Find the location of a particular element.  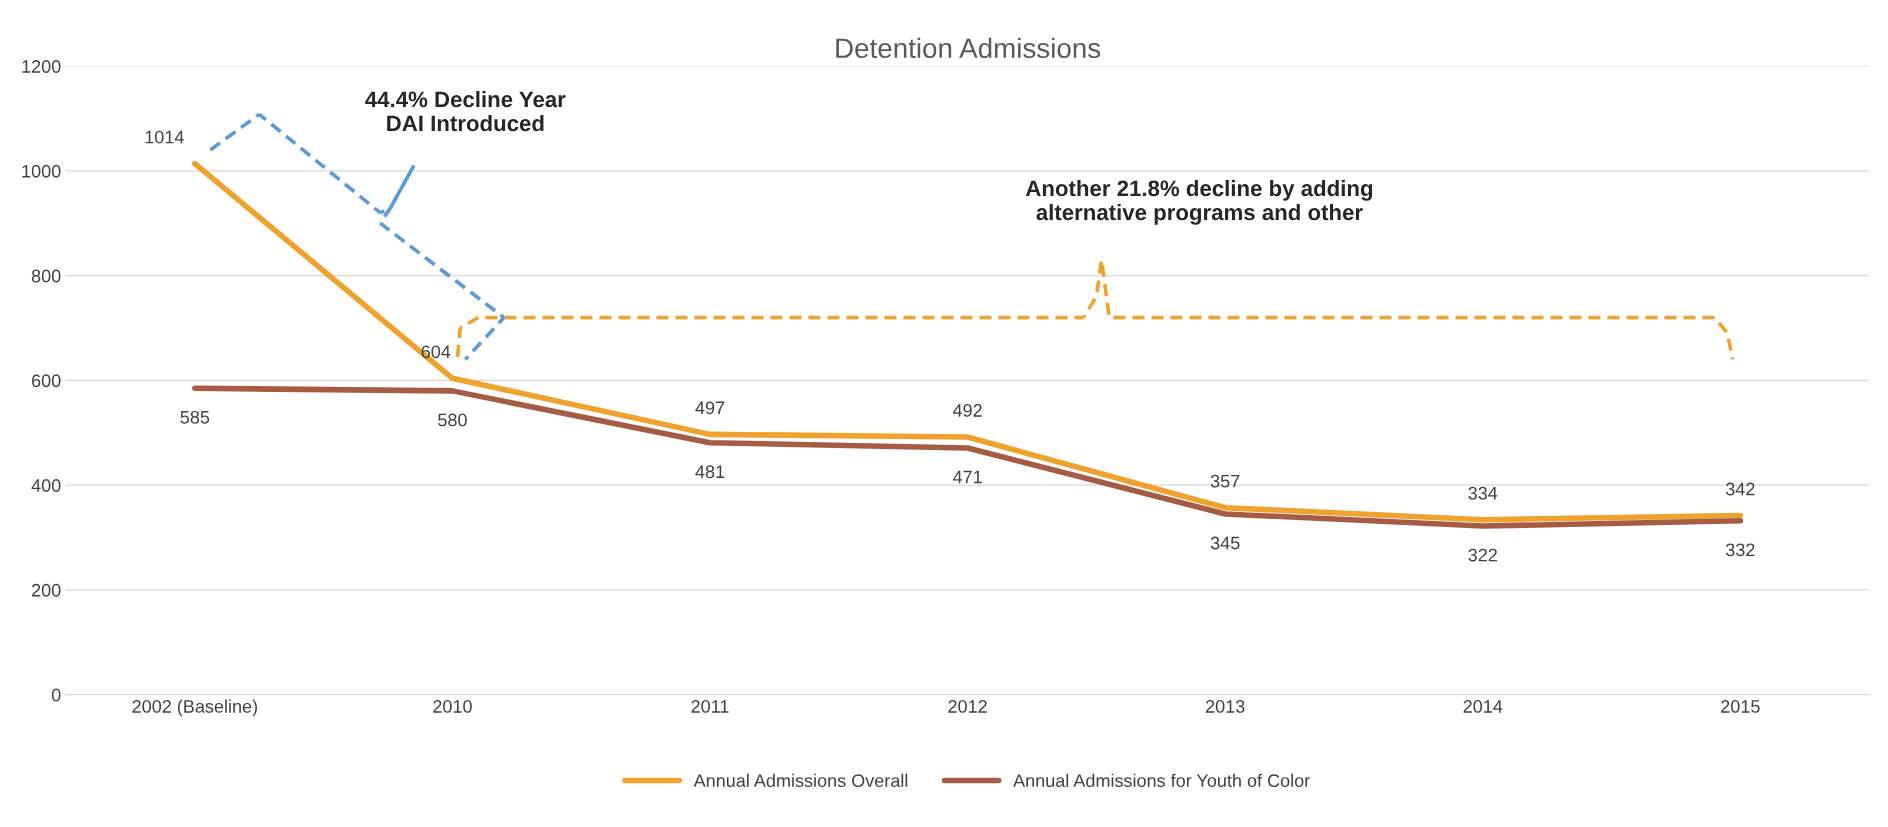

y-tick-label: 200 is located at coordinates (46, 590).